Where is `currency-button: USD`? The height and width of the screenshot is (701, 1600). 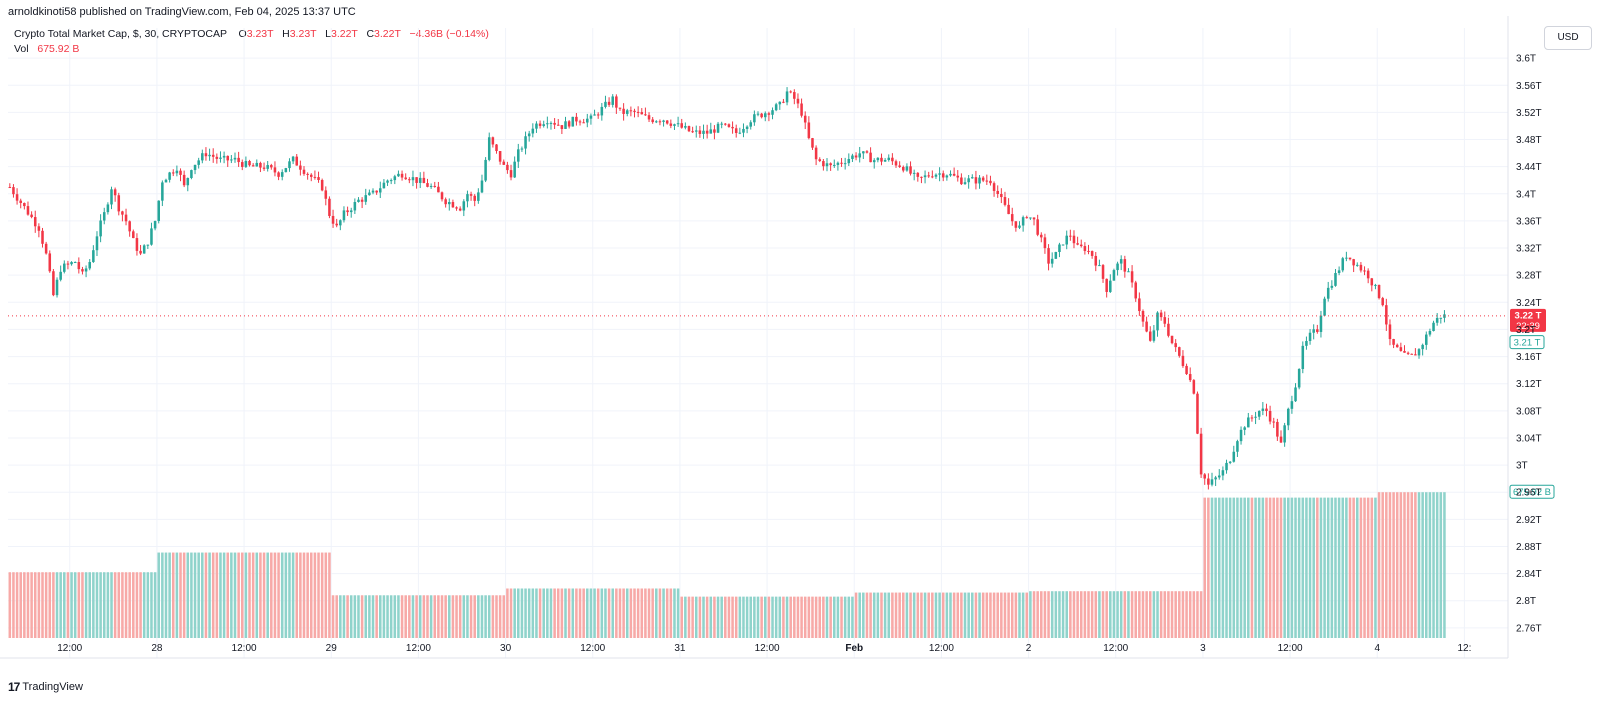
currency-button: USD is located at coordinates (1568, 38).